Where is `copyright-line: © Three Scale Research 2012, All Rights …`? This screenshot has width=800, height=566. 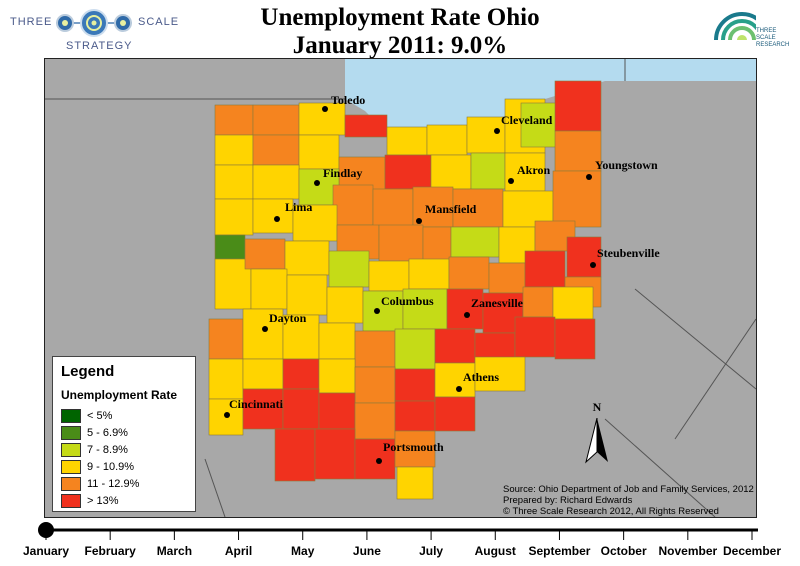 copyright-line: © Three Scale Research 2012, All Rights … is located at coordinates (611, 511).